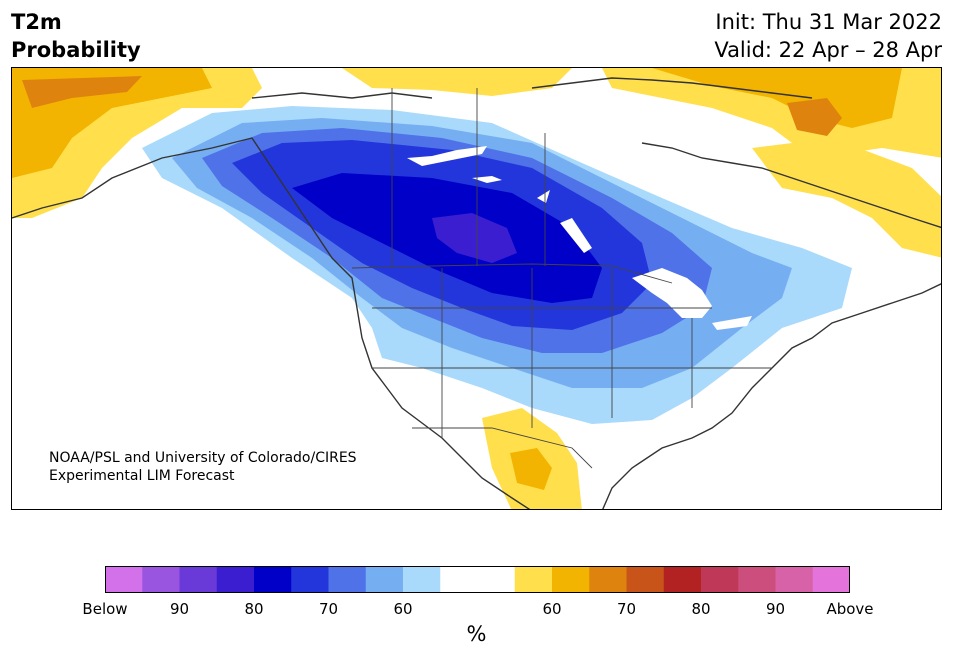 The image size is (953, 659). What do you see at coordinates (476, 634) in the screenshot?
I see `colorbar-unit: %` at bounding box center [476, 634].